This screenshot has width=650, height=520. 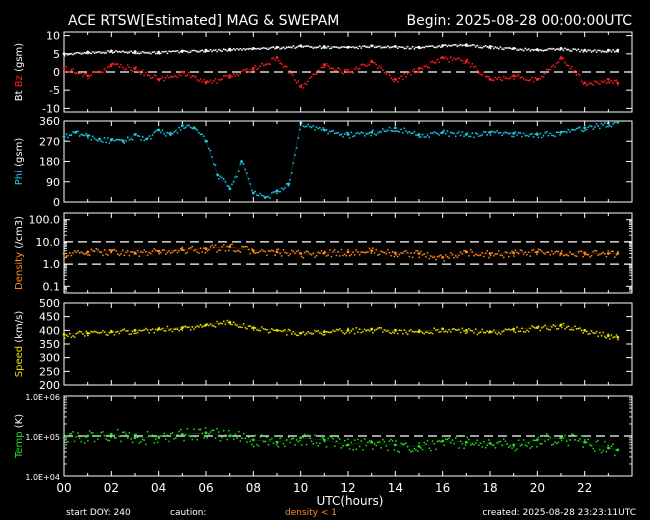 I want to click on y-tick-label: 0, so click(x=56, y=72).